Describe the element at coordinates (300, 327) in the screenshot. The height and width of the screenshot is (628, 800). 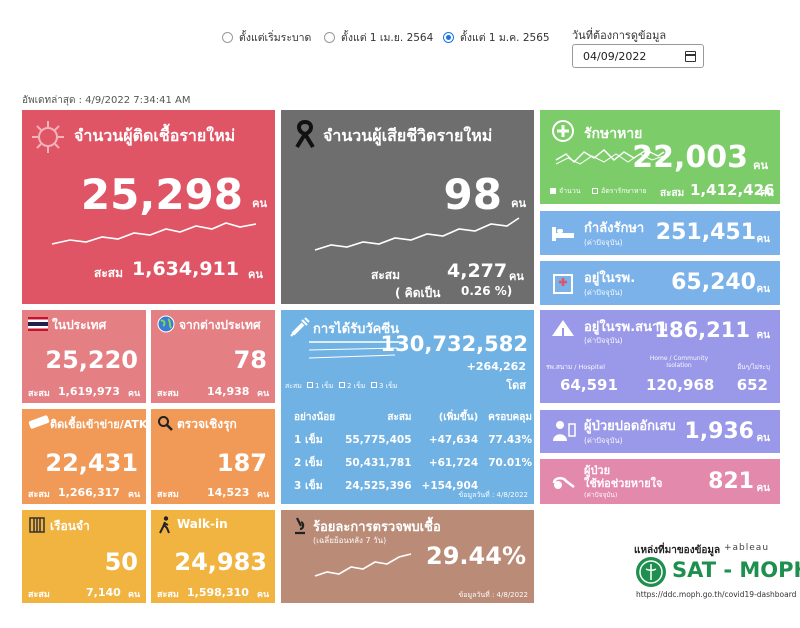
I see `syringe-icon` at that location.